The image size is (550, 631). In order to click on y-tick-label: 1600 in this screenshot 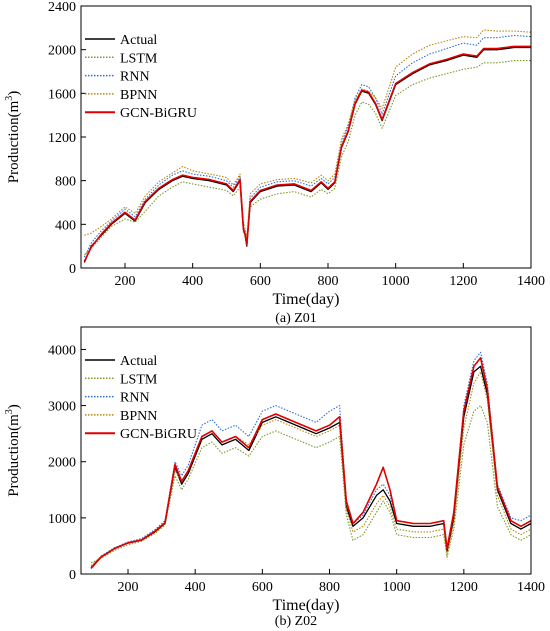, I will do `click(62, 94)`.